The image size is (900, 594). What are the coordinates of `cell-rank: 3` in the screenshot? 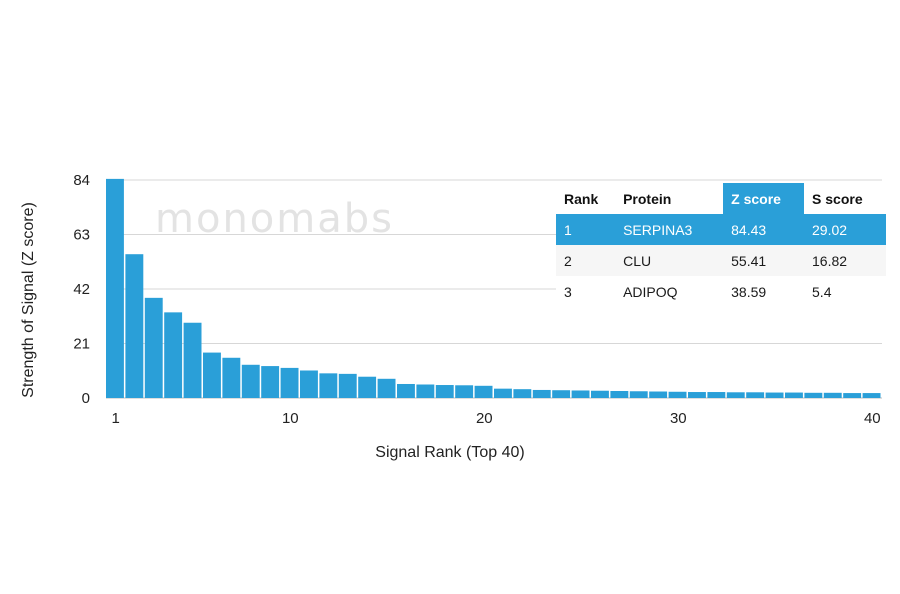 It's located at (586, 291).